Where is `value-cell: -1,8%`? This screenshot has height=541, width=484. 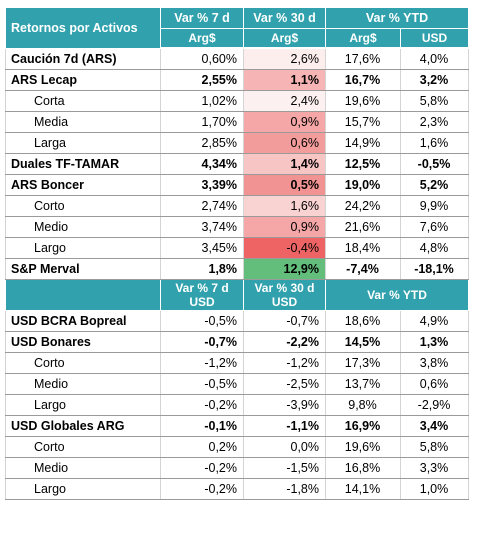
value-cell: -1,8% is located at coordinates (284, 489).